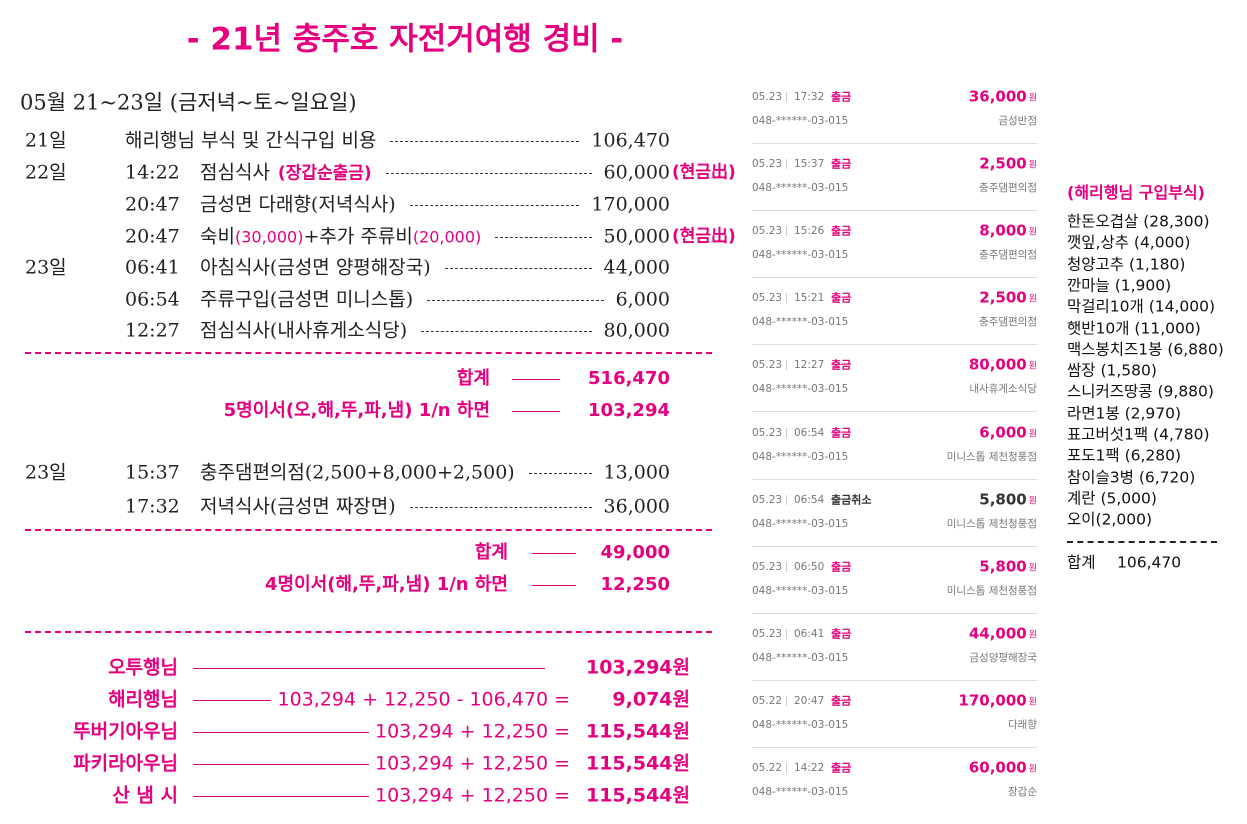 The width and height of the screenshot is (1247, 824). Describe the element at coordinates (704, 236) in the screenshot. I see `note: (현금出)` at that location.